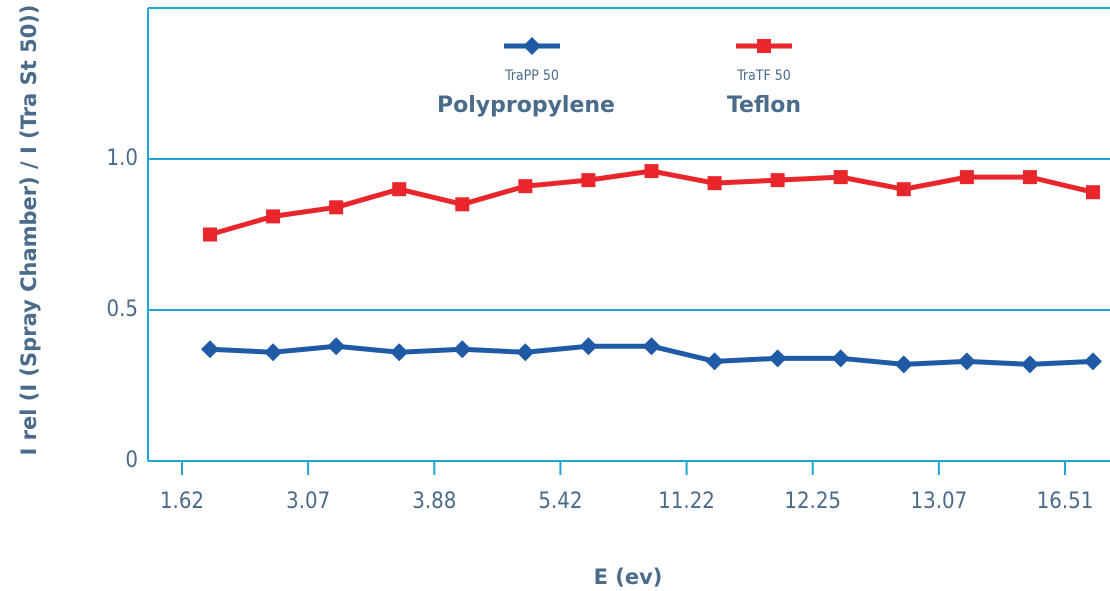 The image size is (1110, 591). What do you see at coordinates (122, 309) in the screenshot?
I see `y-tick-label: 0.5` at bounding box center [122, 309].